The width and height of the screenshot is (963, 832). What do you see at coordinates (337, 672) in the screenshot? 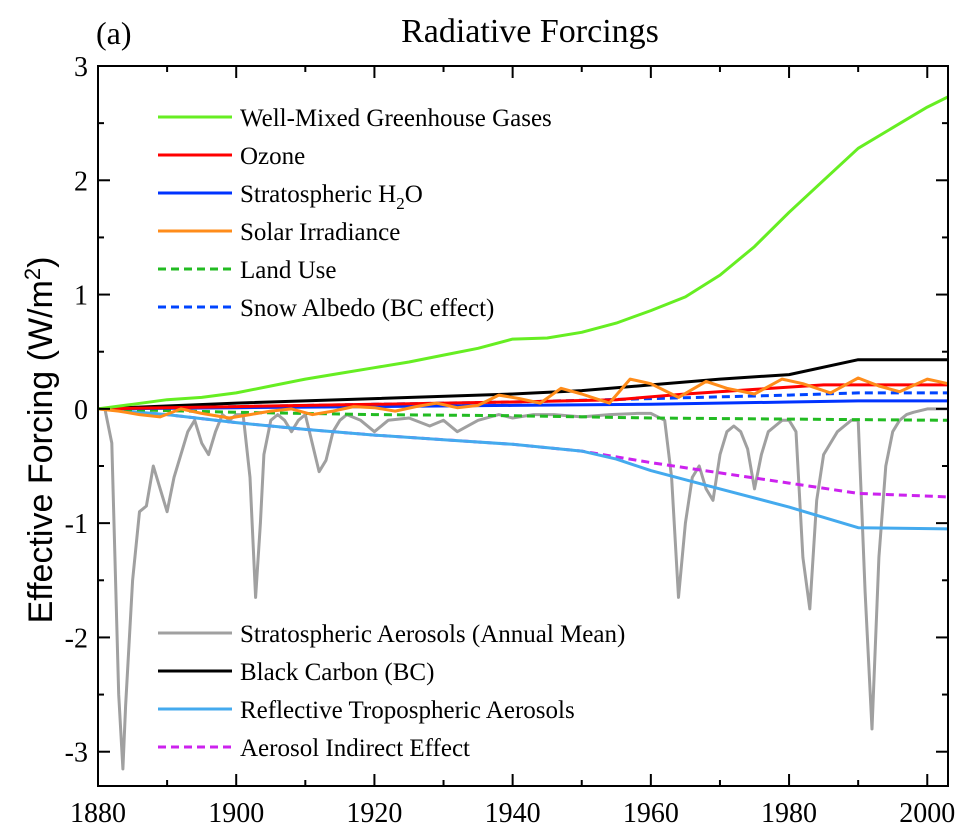
I see `legend-label-7: Black Carbon (BC)` at bounding box center [337, 672].